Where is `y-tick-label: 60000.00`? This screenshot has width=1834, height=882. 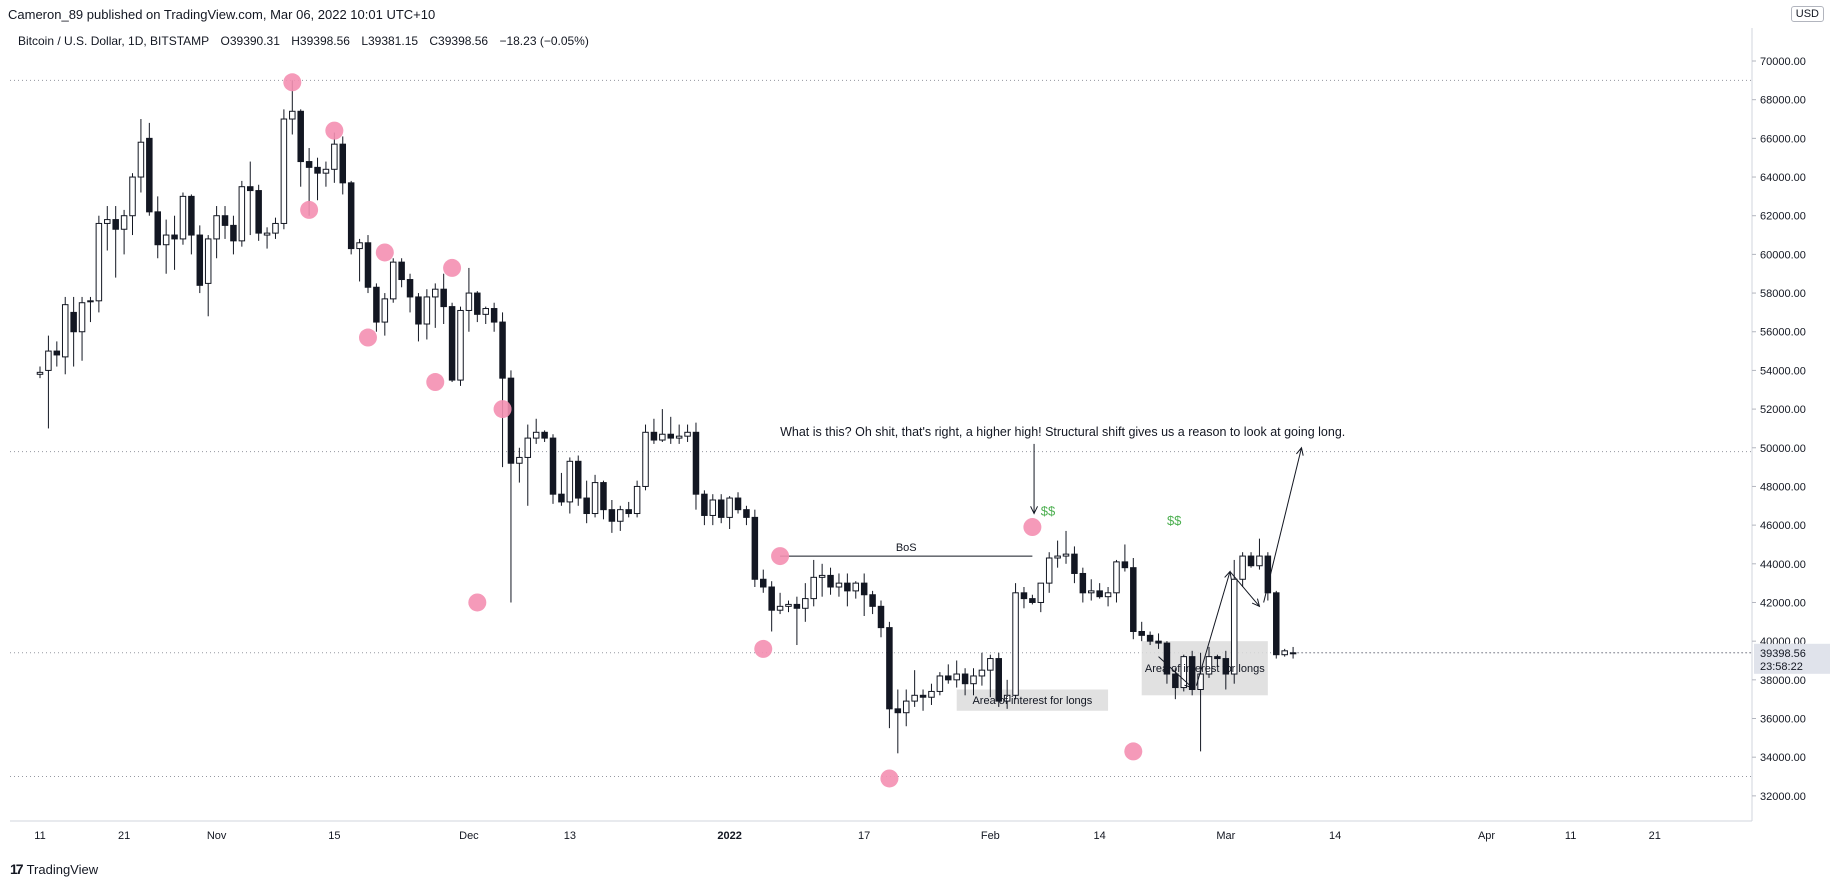
y-tick-label: 60000.00 is located at coordinates (1783, 255).